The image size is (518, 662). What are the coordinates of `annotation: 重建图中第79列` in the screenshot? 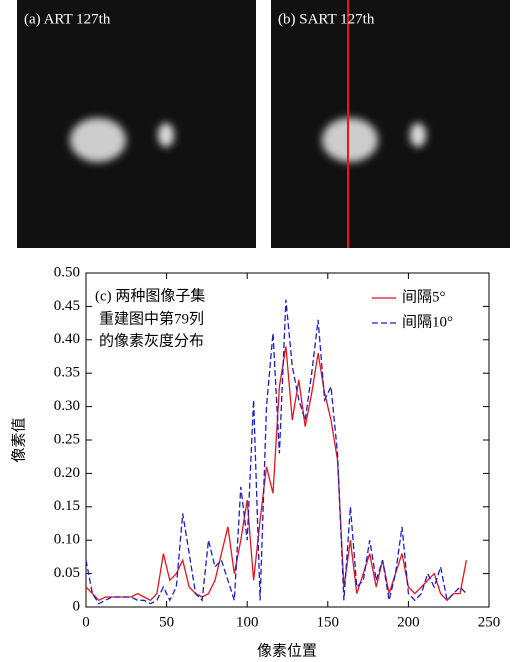 It's located at (151, 318).